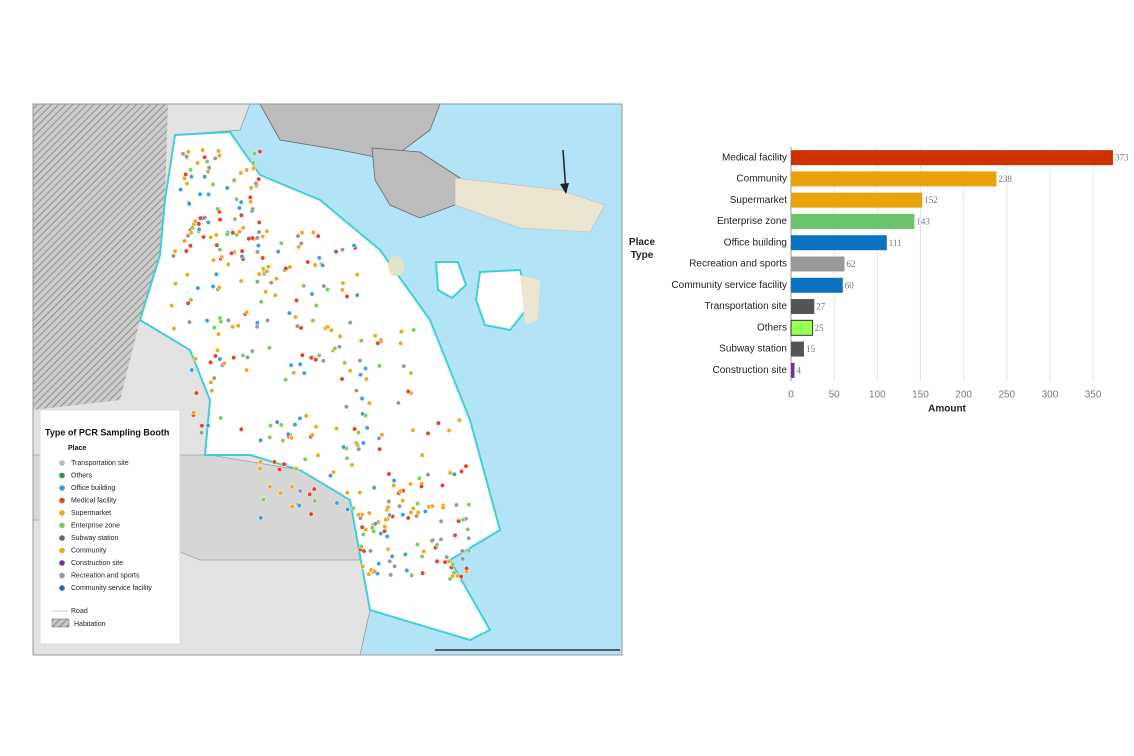  What do you see at coordinates (754, 157) in the screenshot?
I see `y-tick-label: Medical facility` at bounding box center [754, 157].